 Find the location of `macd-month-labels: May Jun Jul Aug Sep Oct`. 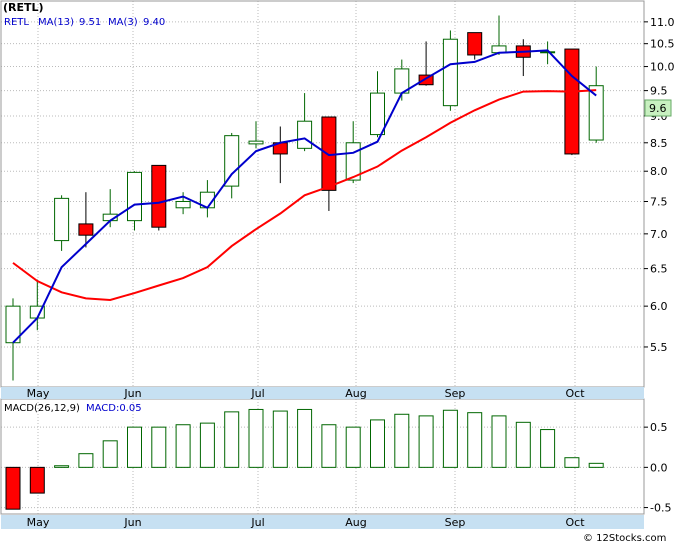

macd-month-labels: May Jun Jul Aug Sep Oct is located at coordinates (306, 522).